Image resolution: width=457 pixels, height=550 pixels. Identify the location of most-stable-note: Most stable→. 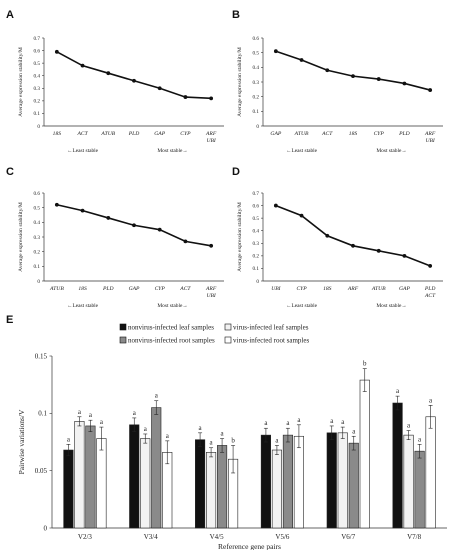
(172, 151).